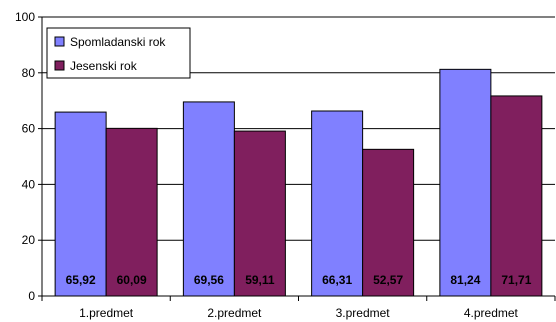 Image resolution: width=556 pixels, height=322 pixels. I want to click on bar-value-label: 60,09, so click(132, 280).